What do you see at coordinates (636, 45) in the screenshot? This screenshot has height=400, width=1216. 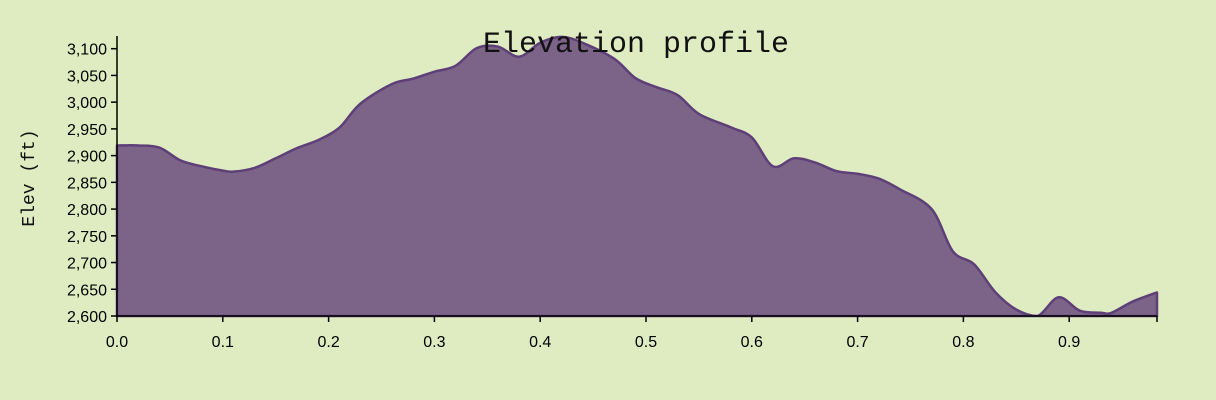 I see `chart-title: Elevation profile` at bounding box center [636, 45].